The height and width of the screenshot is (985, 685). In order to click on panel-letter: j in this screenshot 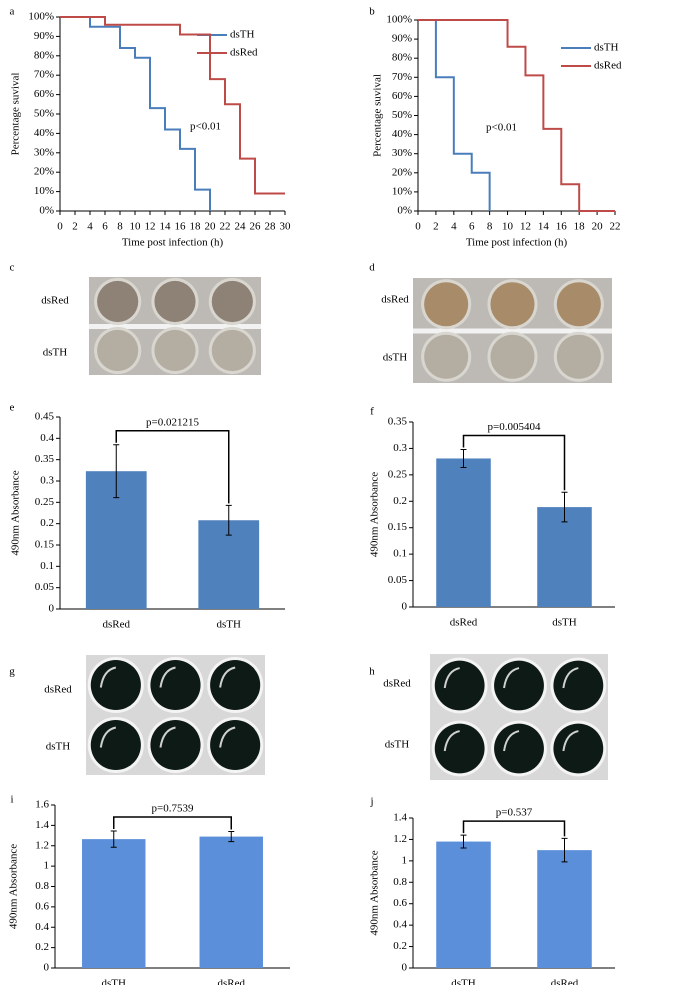, I will do `click(371, 802)`.